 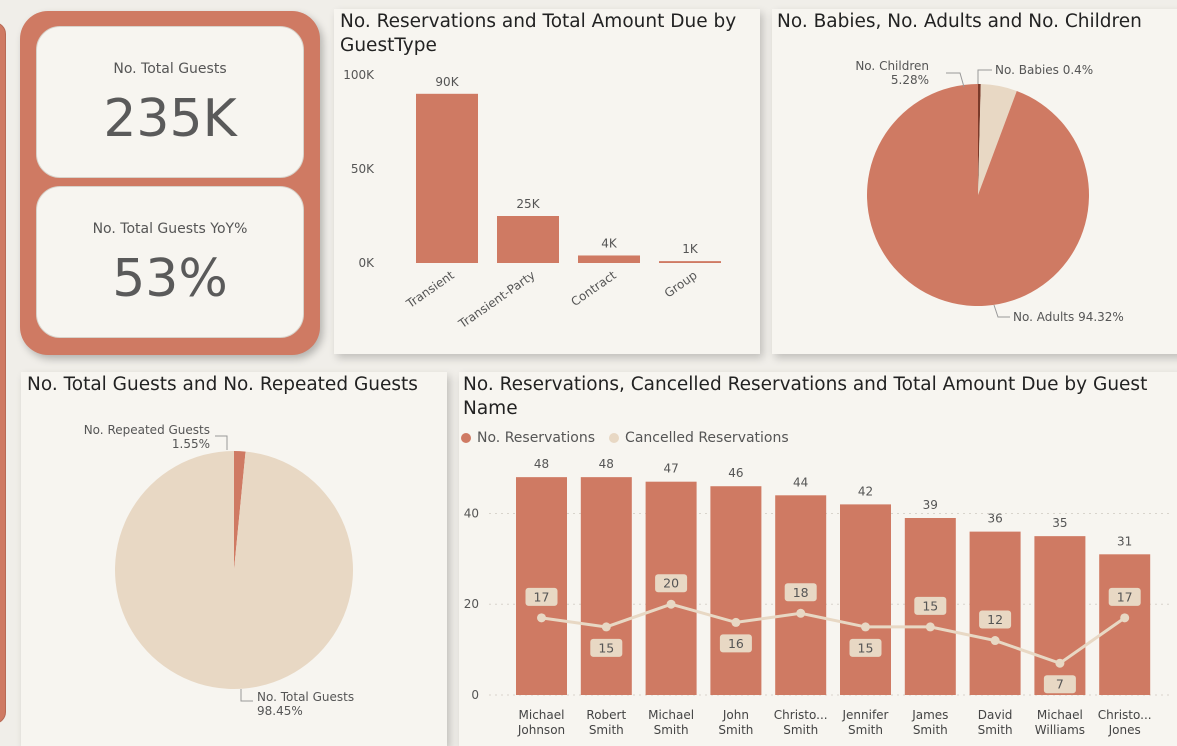 I want to click on x-tick-label: Johnson, so click(x=541, y=730).